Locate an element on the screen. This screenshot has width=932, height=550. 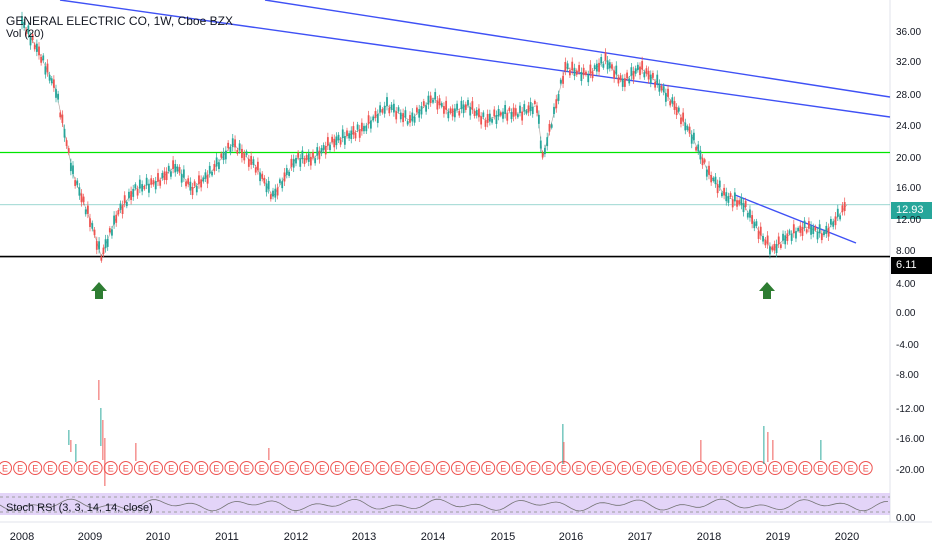
y-tick-label: -20.00 is located at coordinates (910, 470).